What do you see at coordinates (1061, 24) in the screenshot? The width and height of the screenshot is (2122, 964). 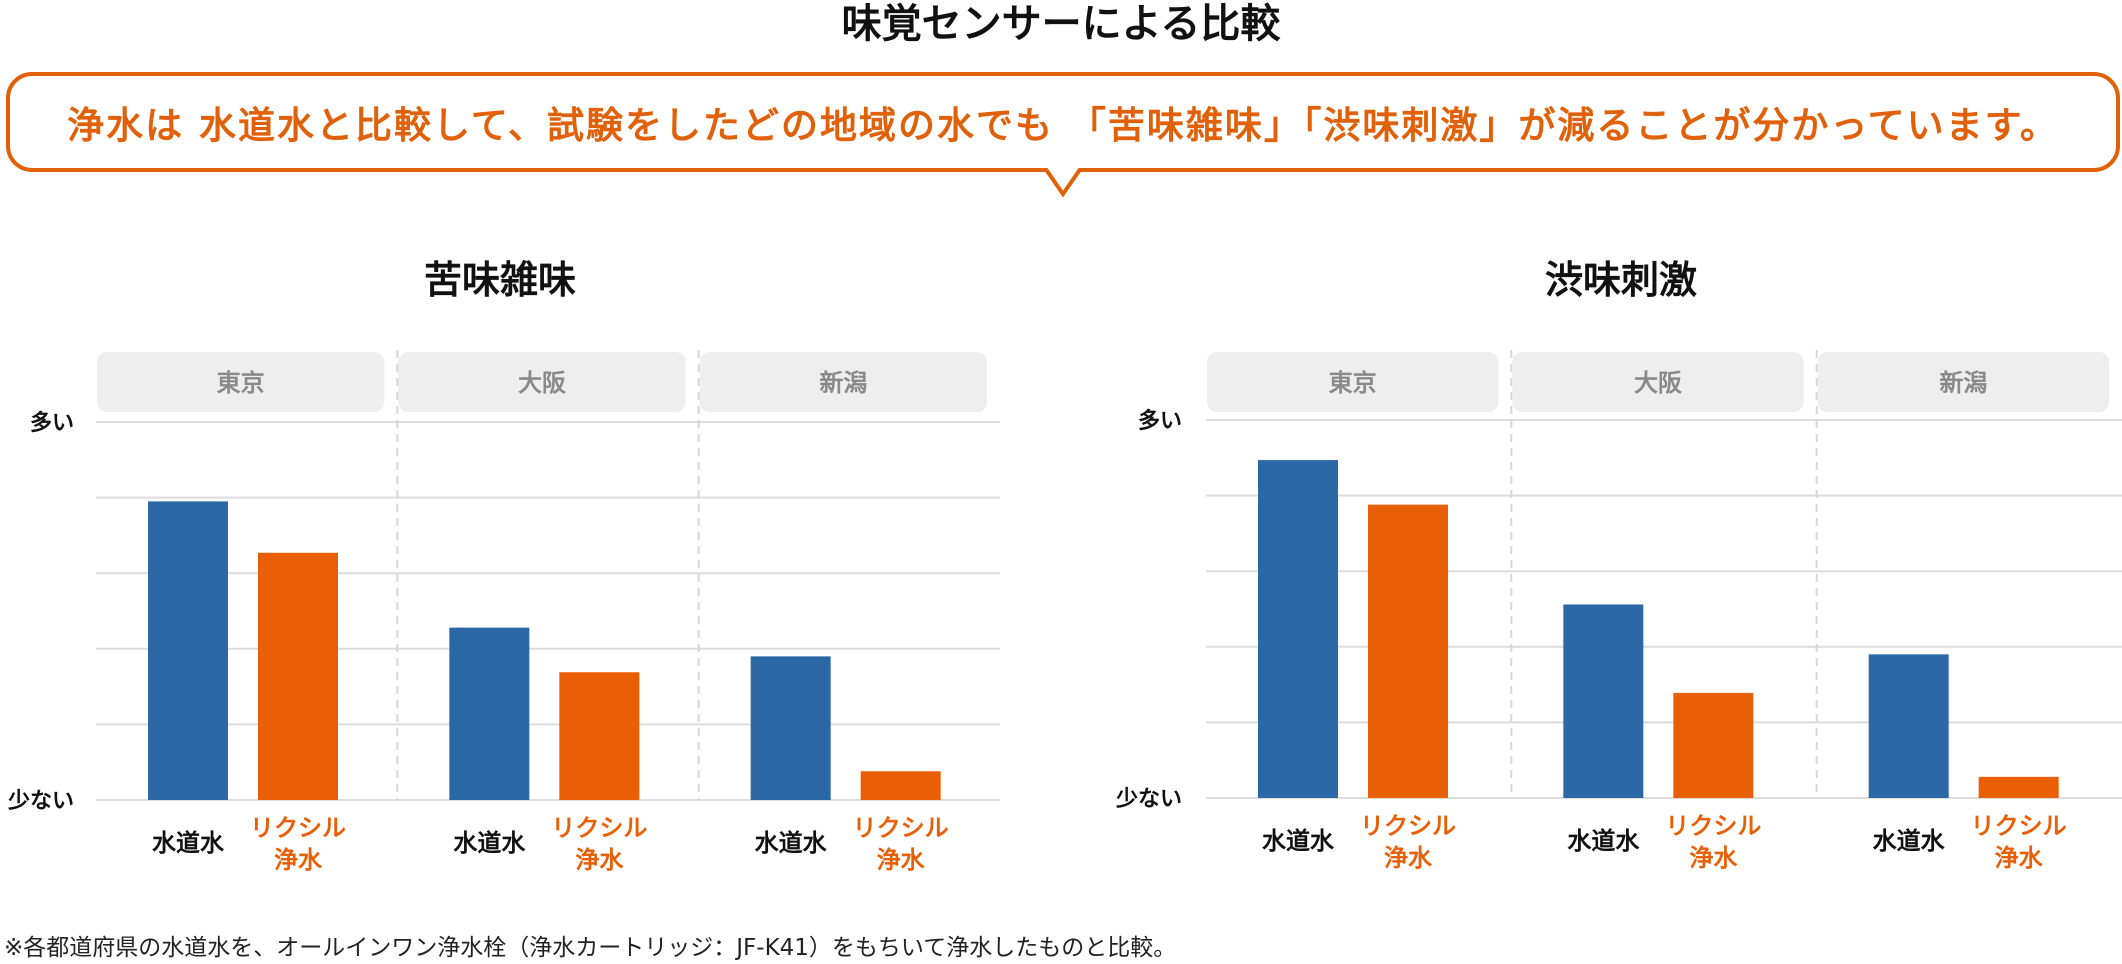 I see `page-title: 味覚センサーによる比較` at bounding box center [1061, 24].